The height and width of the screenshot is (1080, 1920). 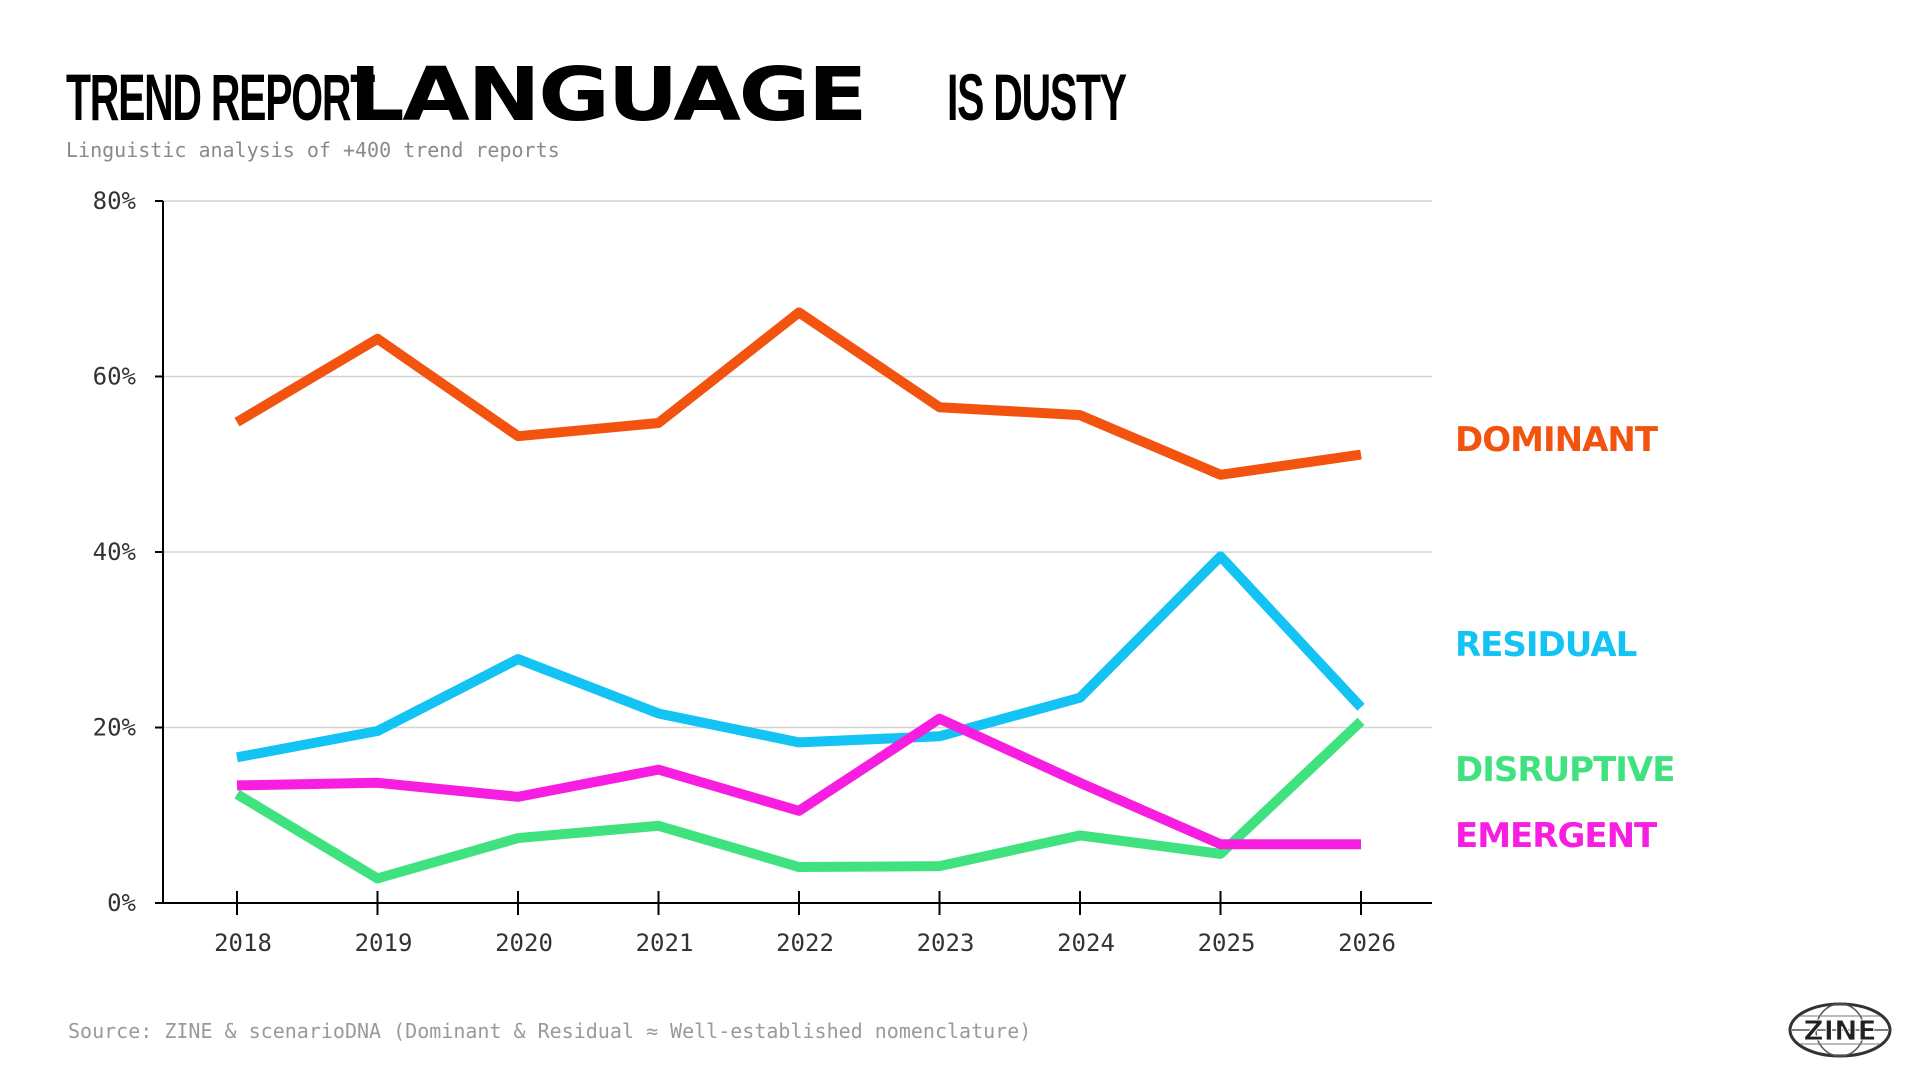 I want to click on x-tick-label: 2018, so click(x=243, y=943).